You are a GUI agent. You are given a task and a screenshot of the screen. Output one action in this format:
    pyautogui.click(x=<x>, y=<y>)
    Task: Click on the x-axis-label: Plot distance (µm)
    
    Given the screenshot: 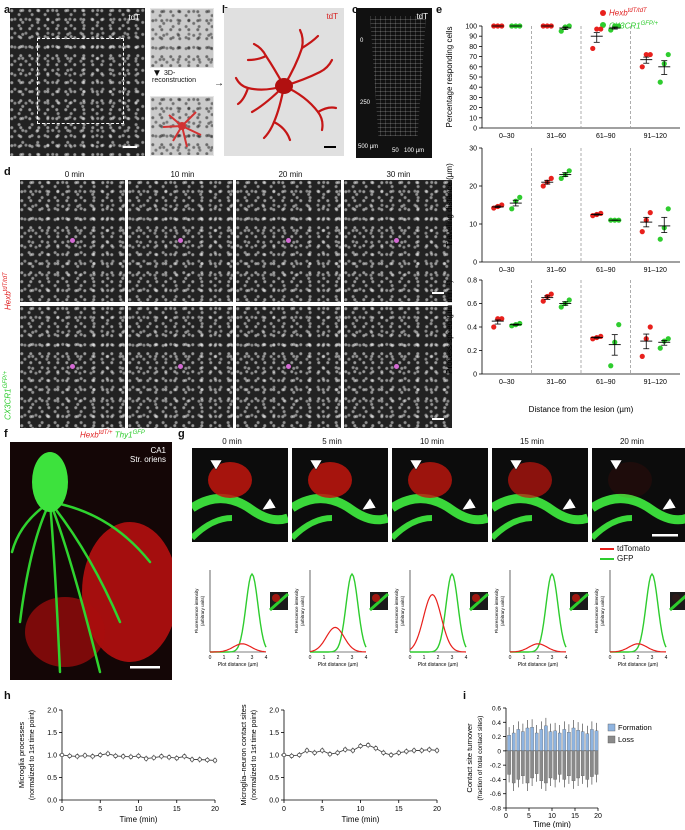 What is the action you would take?
    pyautogui.click(x=638, y=665)
    